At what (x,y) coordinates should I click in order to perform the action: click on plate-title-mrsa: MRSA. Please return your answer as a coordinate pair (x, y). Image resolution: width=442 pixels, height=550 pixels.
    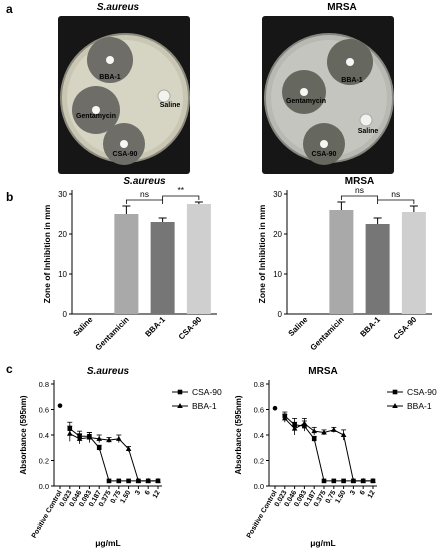
    Looking at the image, I should click on (342, 7).